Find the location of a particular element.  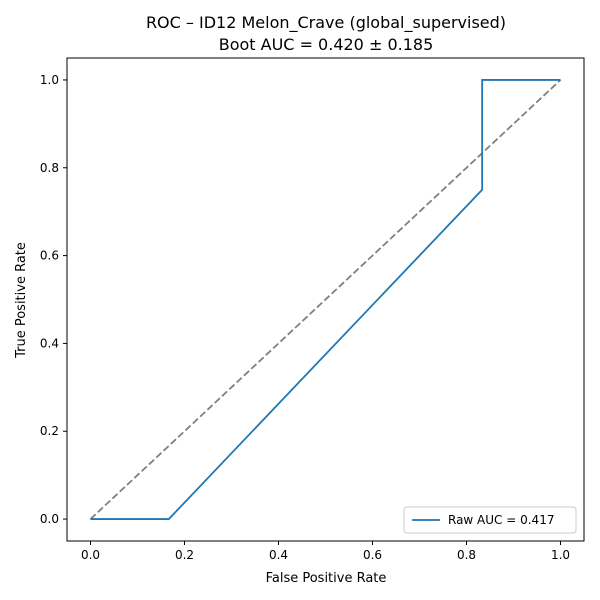

legend-box is located at coordinates (490, 520).